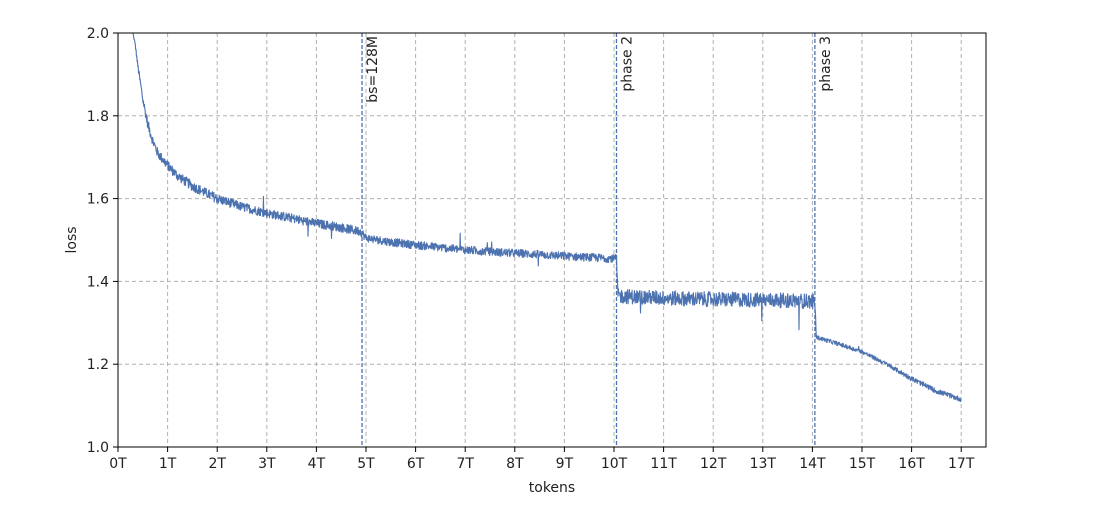 This screenshot has height=511, width=1114. Describe the element at coordinates (317, 464) in the screenshot. I see `x-tick-label: 4T` at that location.